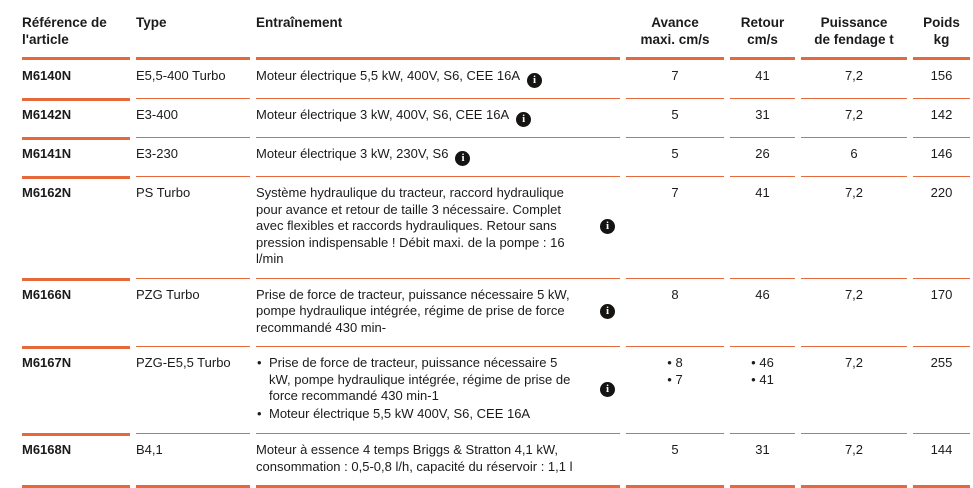 This screenshot has width=973, height=488. Describe the element at coordinates (941, 389) in the screenshot. I see `weight-cell: 255` at that location.